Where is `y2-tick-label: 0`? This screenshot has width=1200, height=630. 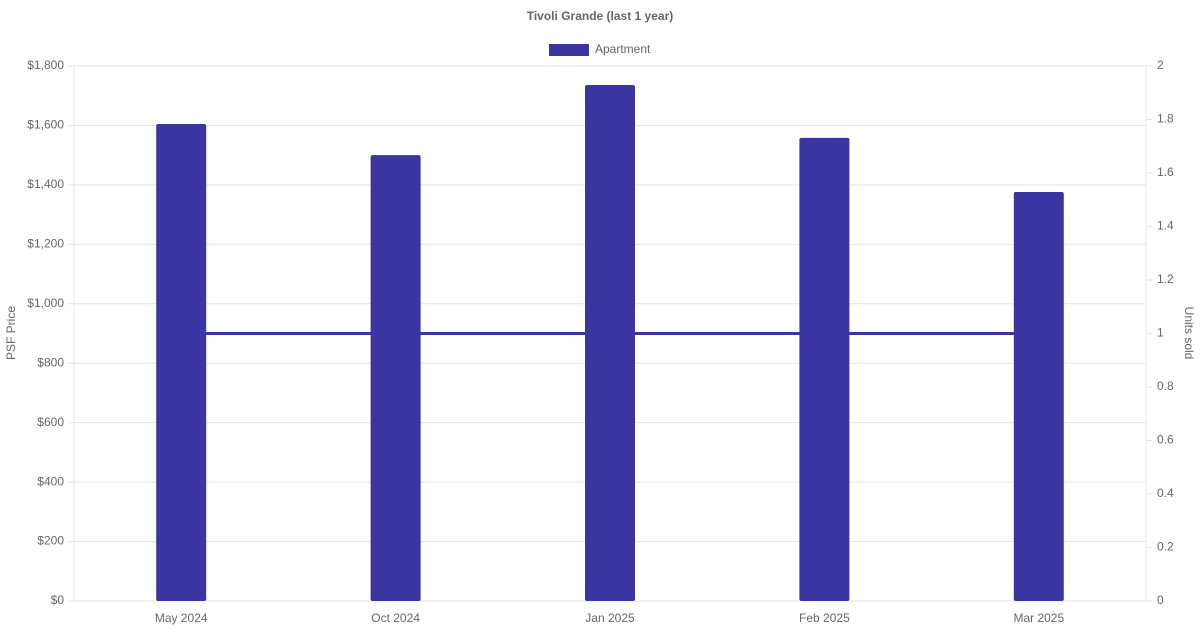 y2-tick-label: 0 is located at coordinates (1160, 600).